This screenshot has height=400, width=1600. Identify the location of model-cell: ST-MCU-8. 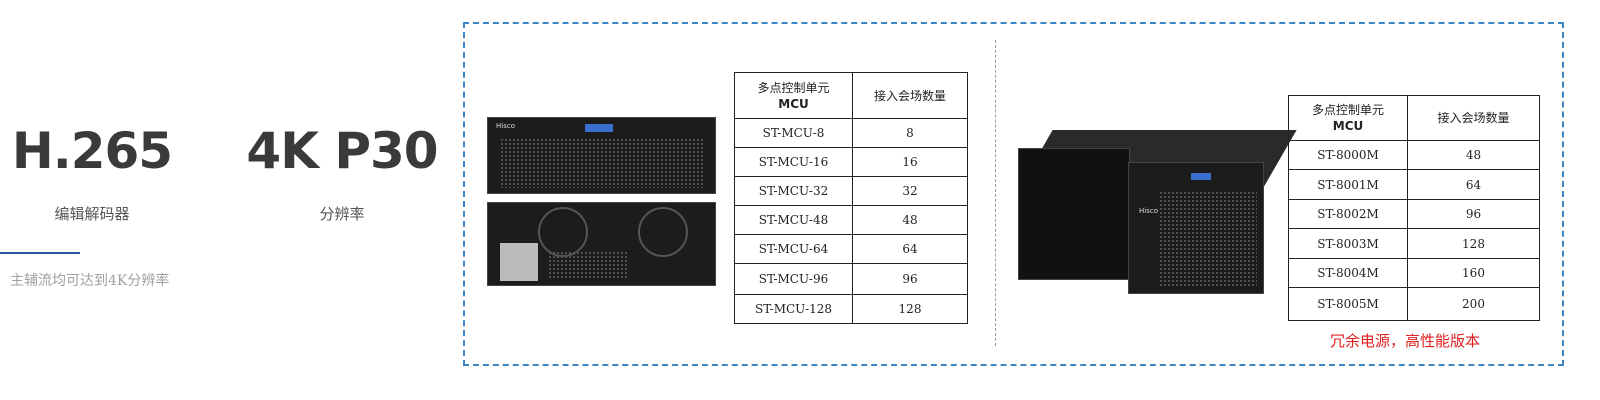
(793, 133).